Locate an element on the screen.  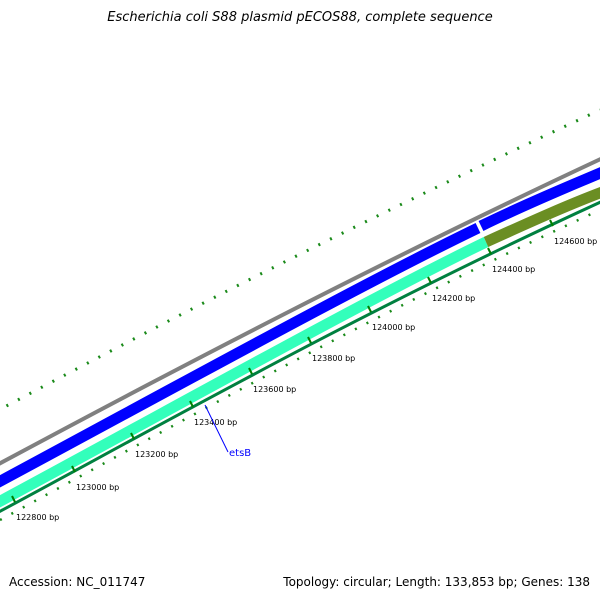
tick-label: 123600 bp is located at coordinates (274, 389).